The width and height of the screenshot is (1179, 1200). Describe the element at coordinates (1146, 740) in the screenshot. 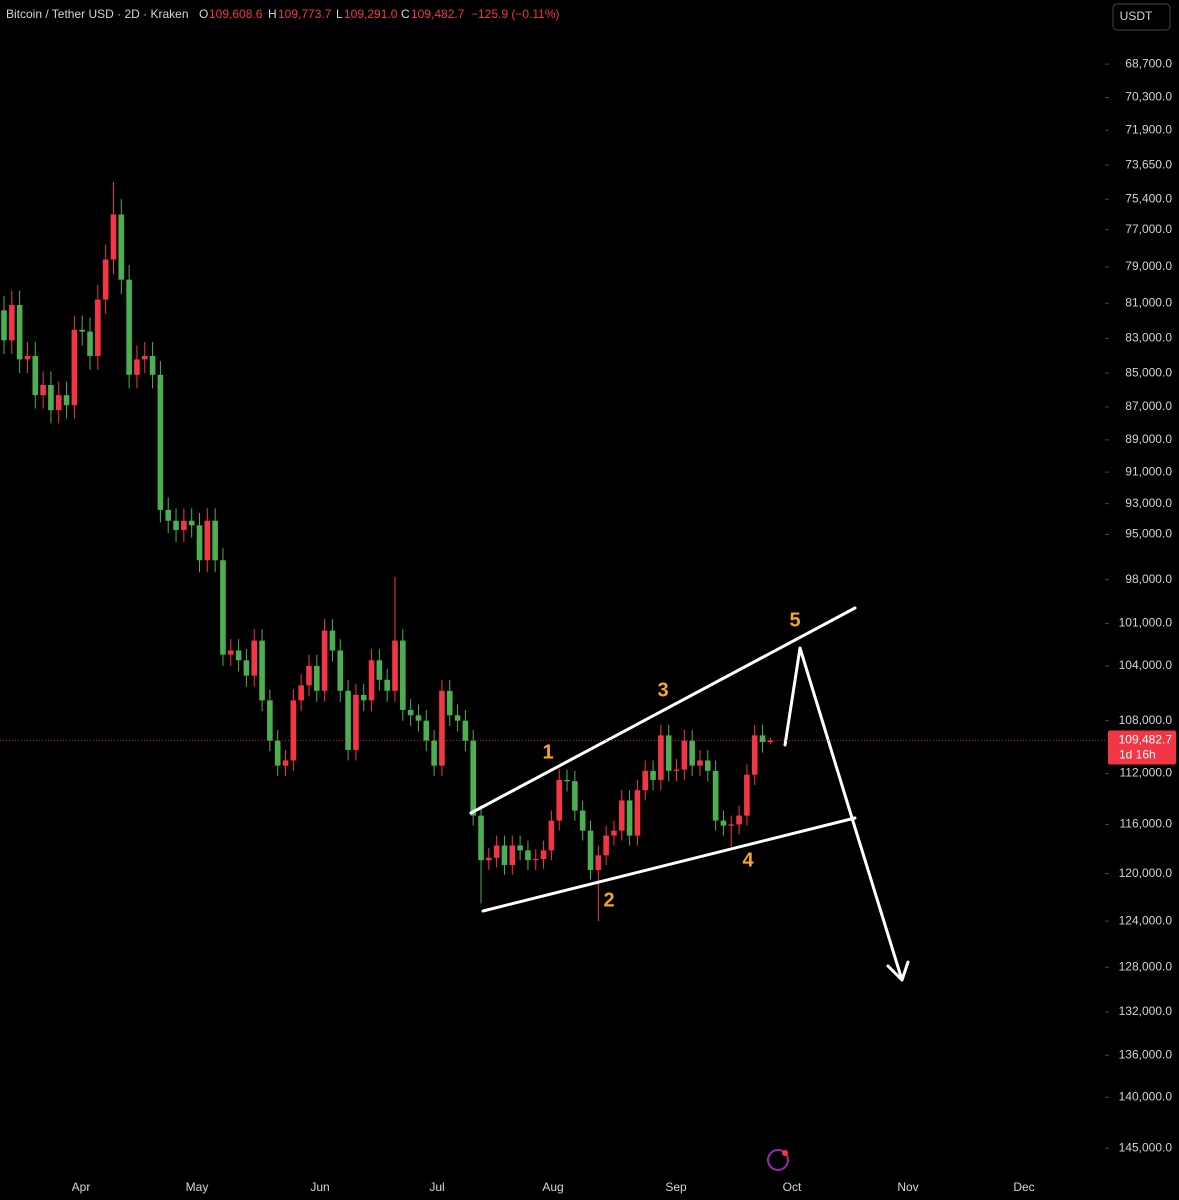

I see `price-tag-label: 109,482.7` at that location.